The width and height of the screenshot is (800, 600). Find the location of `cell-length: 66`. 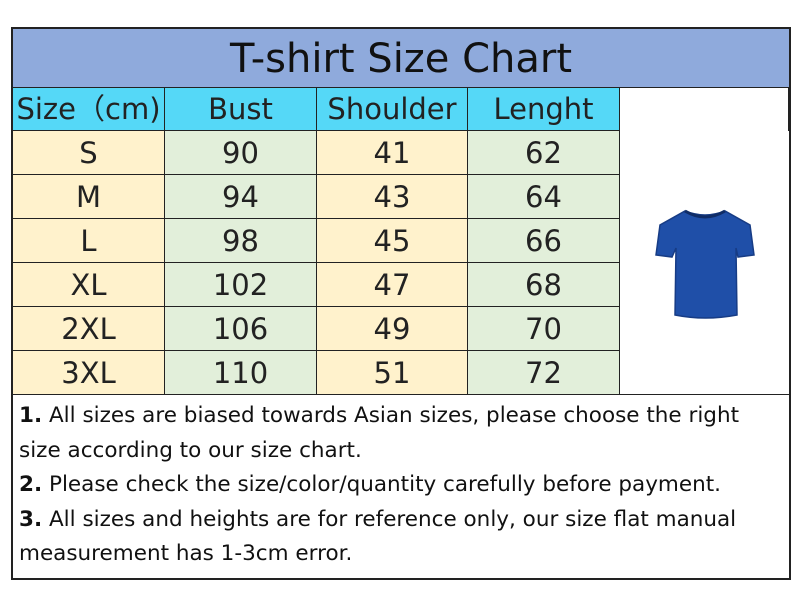

cell-length: 66 is located at coordinates (544, 241).